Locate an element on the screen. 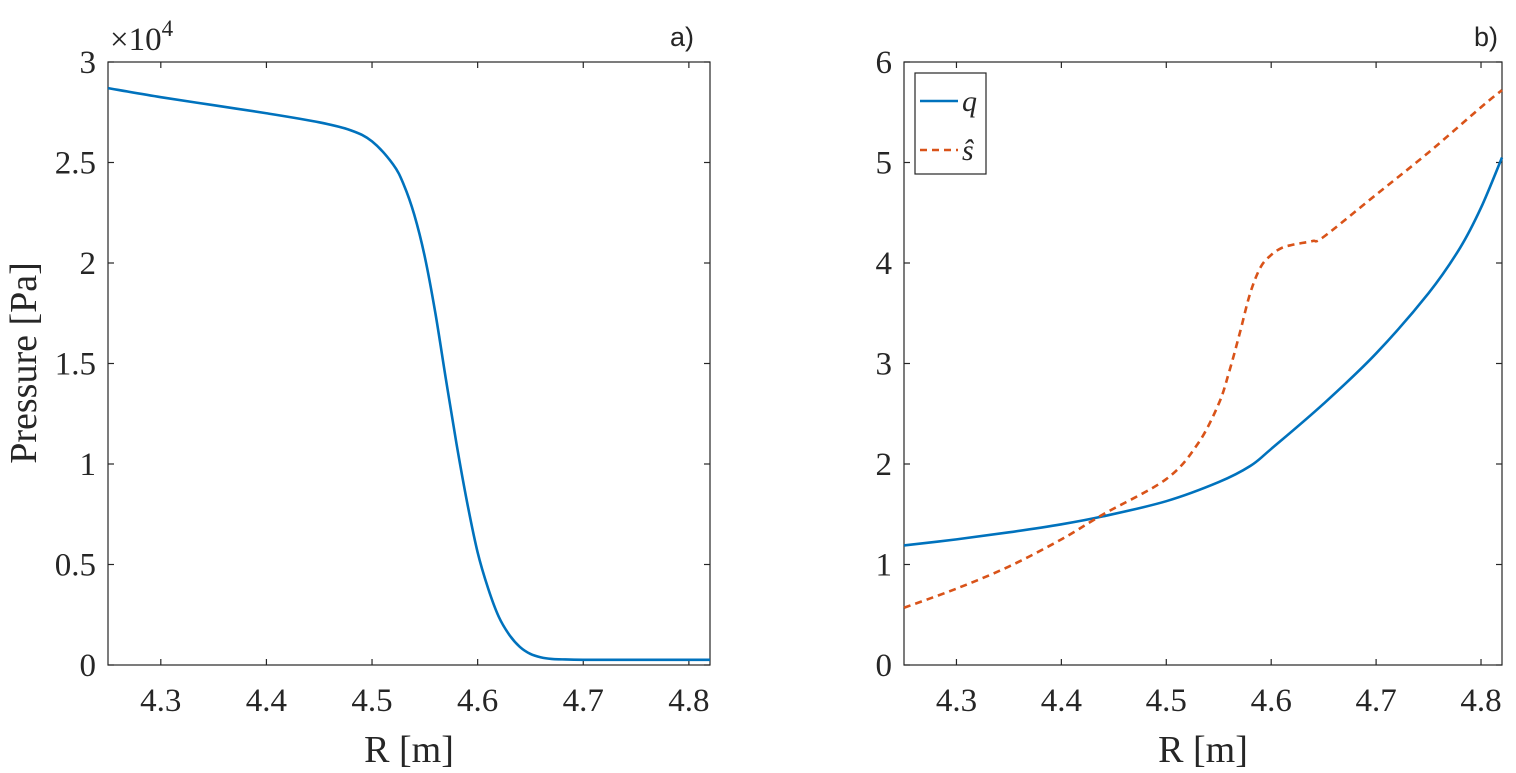 The image size is (1516, 773). panel-a-label: a) is located at coordinates (682, 37).